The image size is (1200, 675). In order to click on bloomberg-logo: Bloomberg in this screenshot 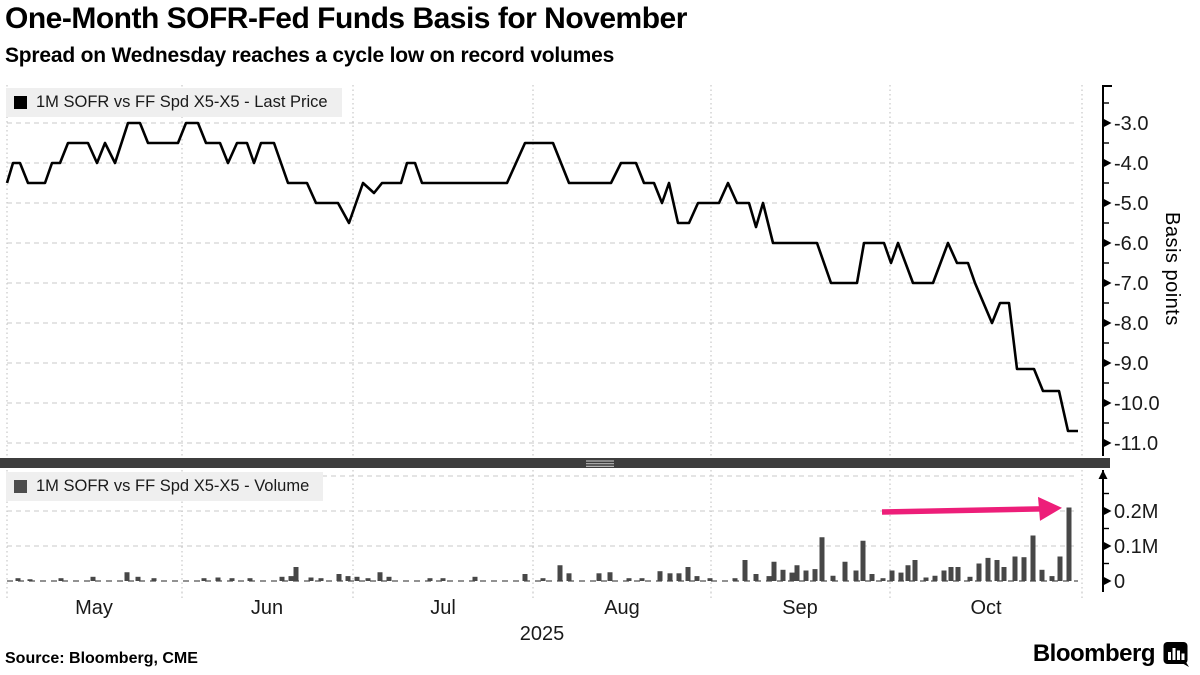, I will do `click(1111, 654)`.